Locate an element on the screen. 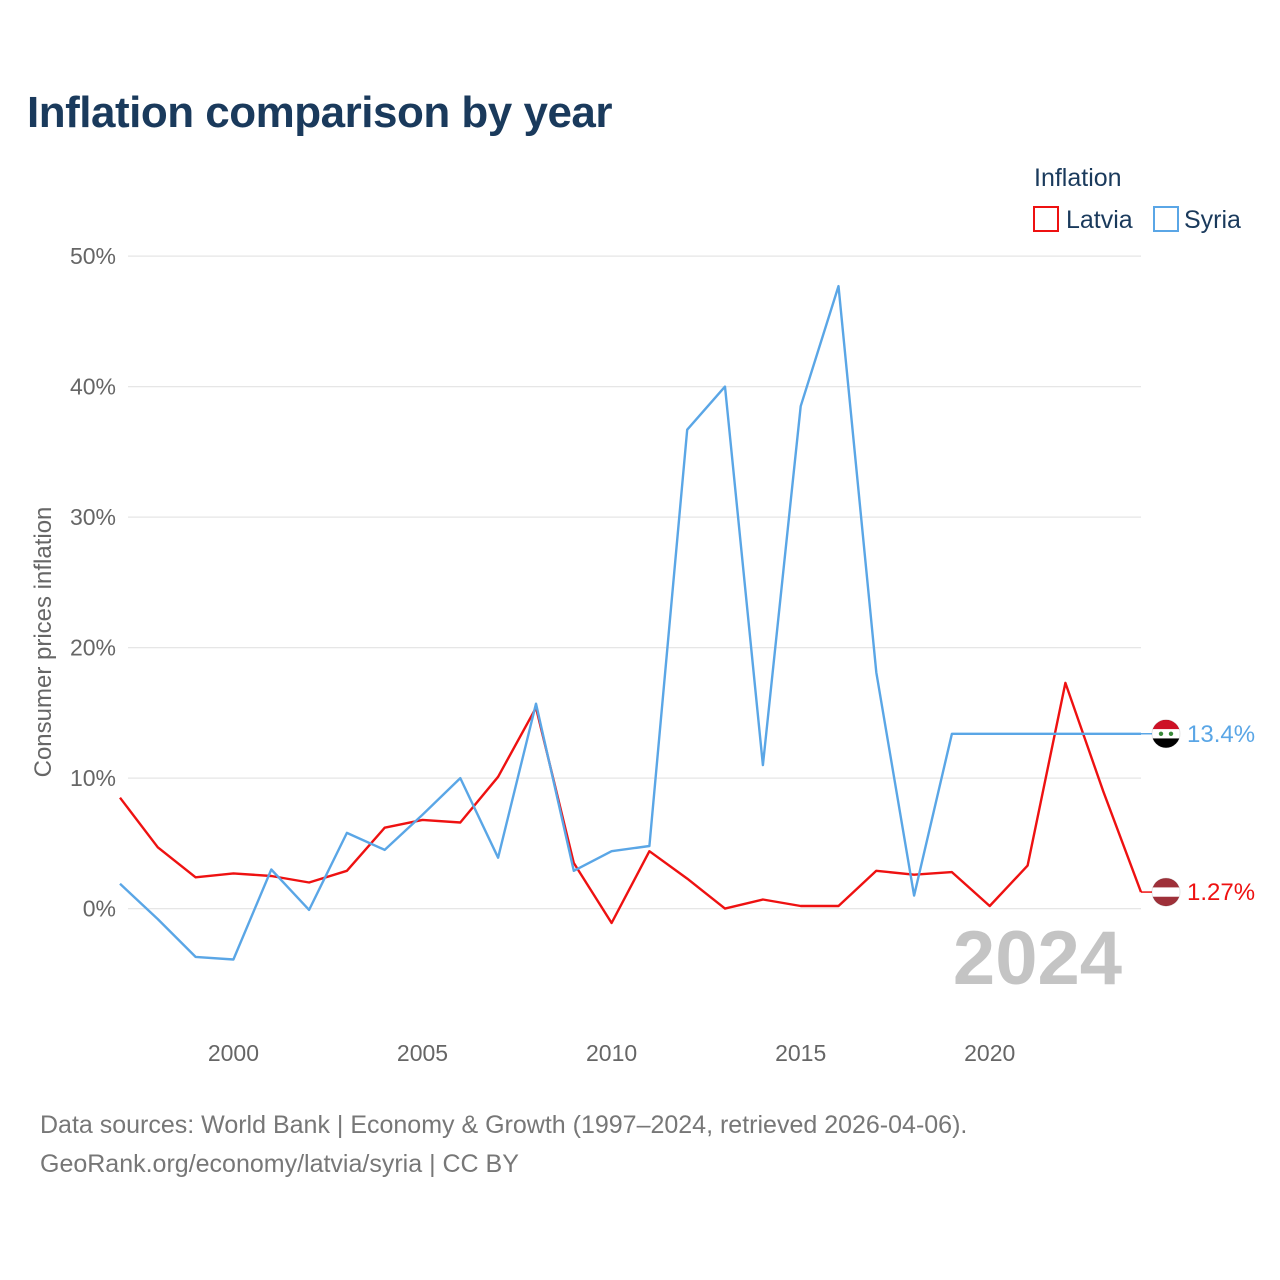 This screenshot has width=1280, height=1280. x-tick-label: 2015 is located at coordinates (800, 1053).